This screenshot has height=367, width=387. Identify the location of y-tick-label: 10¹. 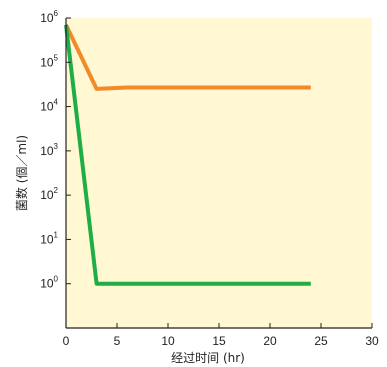
(49, 238).